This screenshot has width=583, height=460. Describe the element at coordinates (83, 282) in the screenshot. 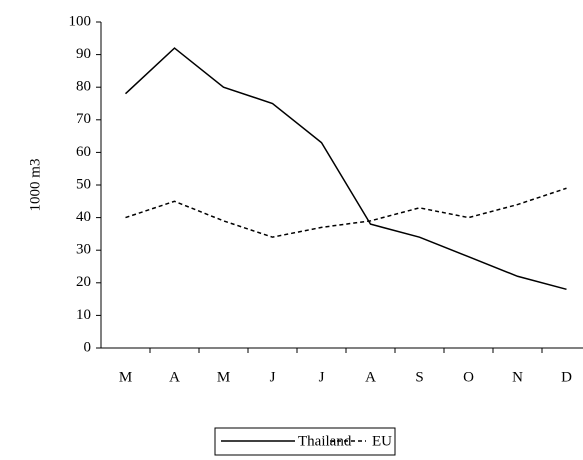

I see `y-tick-label: 20` at that location.